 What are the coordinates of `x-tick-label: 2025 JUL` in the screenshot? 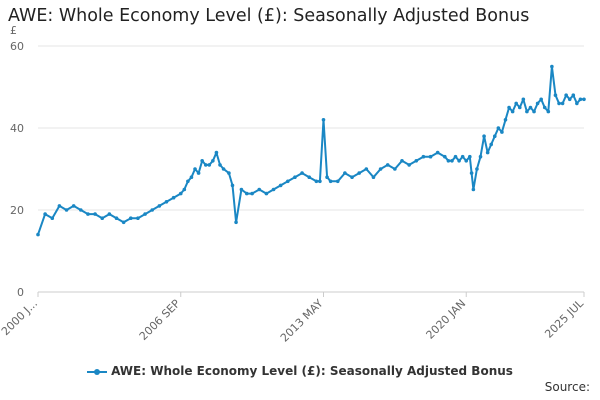 It's located at (564, 318).